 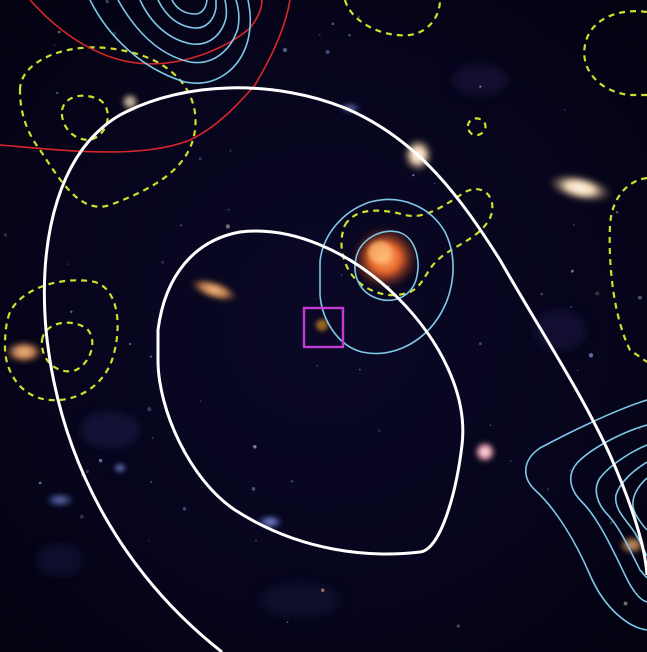 I want to click on target-marker-box, so click(x=323, y=327).